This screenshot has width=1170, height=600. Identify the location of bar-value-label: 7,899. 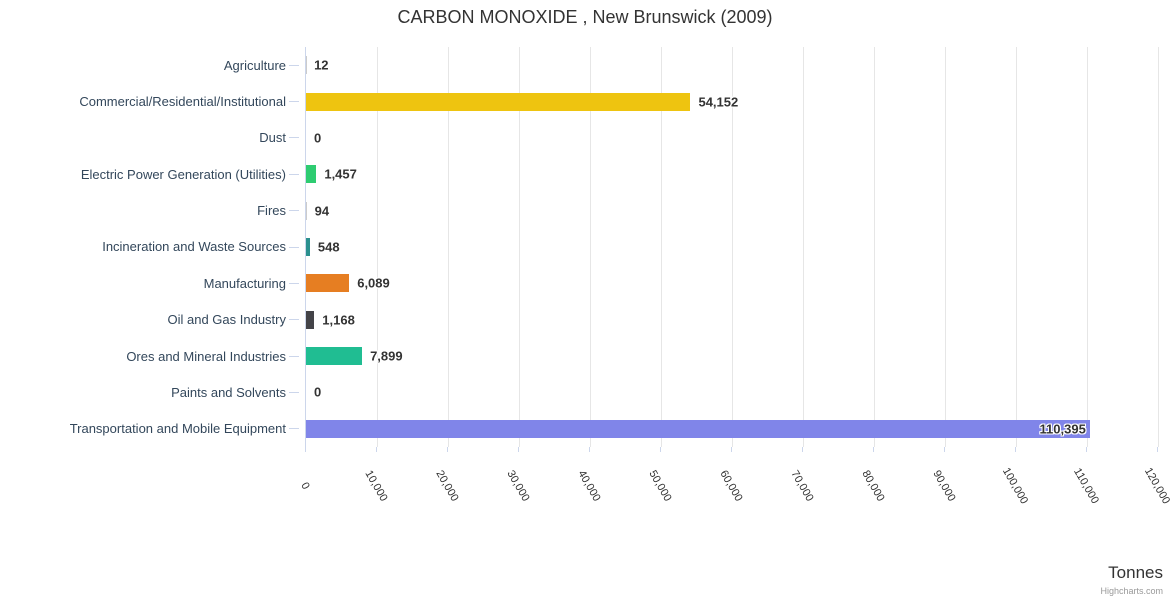
(386, 356).